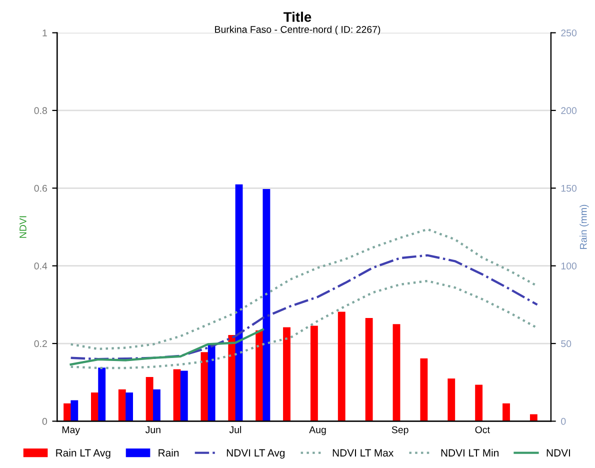 This screenshot has width=595, height=468. I want to click on y2-tick-label: 0, so click(563, 421).